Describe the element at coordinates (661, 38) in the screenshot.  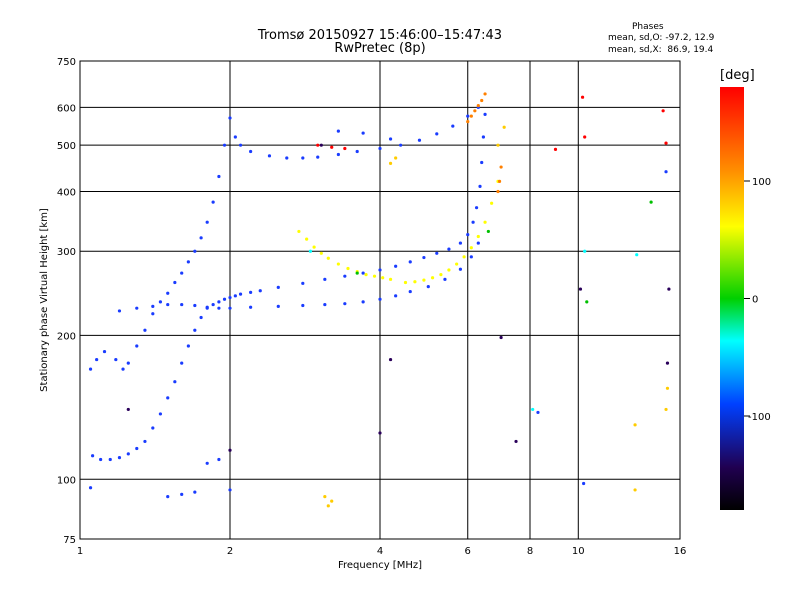
I see `phase-stat-o: mean, sd,O: -97.2, 12.9` at that location.